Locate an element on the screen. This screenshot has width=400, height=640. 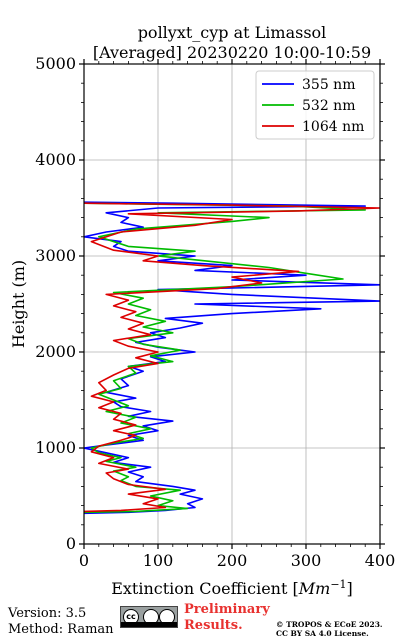
preliminary-line-1: Preliminary is located at coordinates (227, 609).